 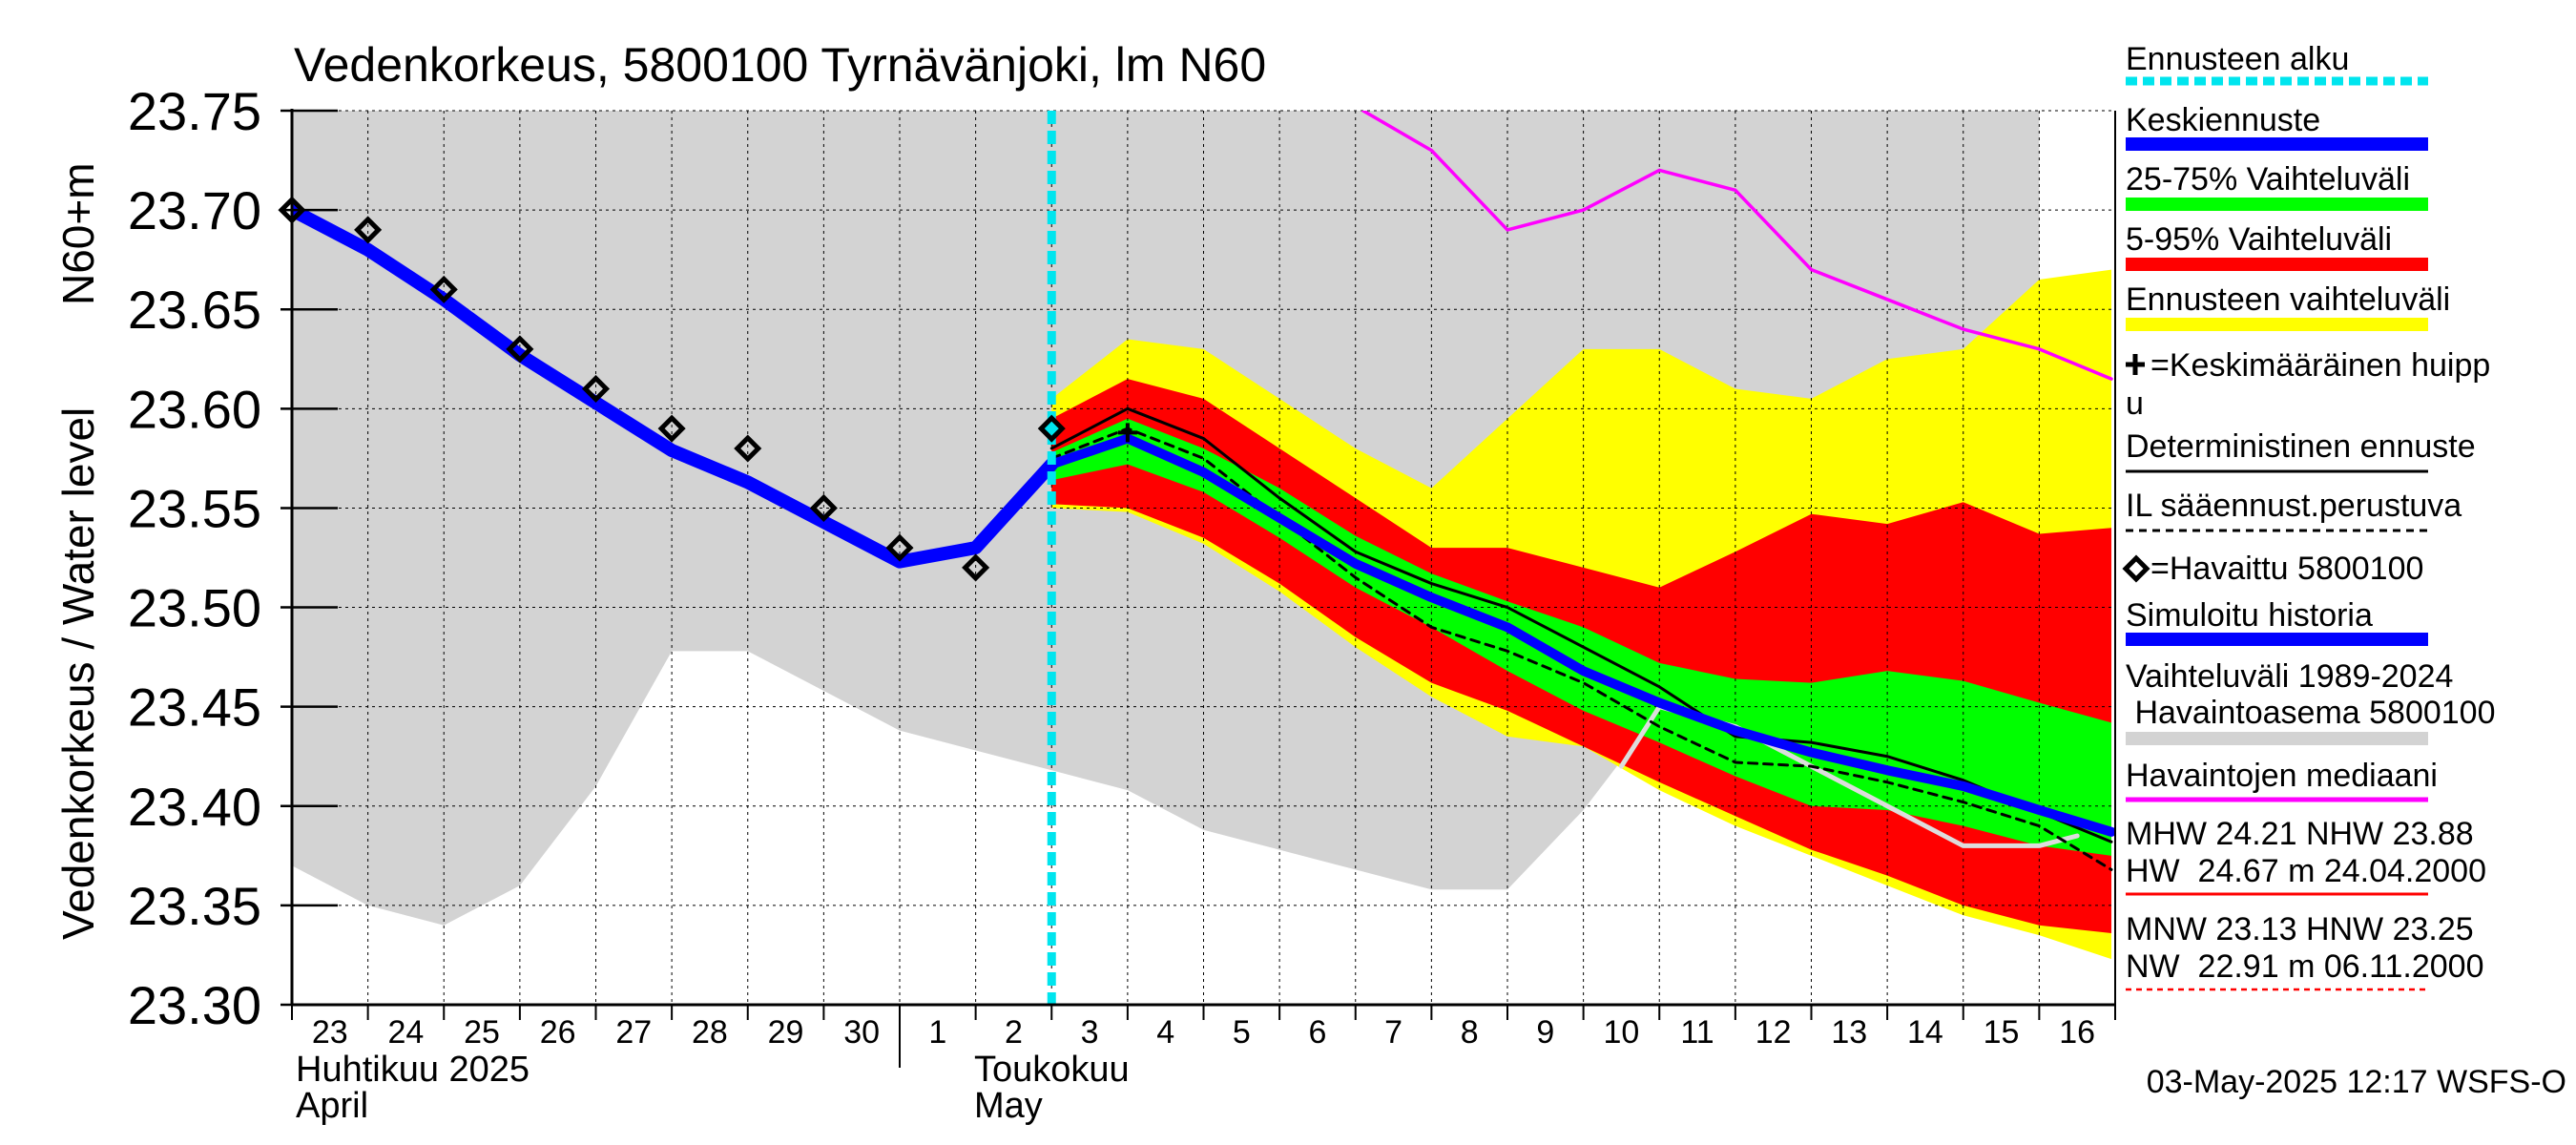 What do you see at coordinates (413, 1070) in the screenshot?
I see `month-label-april-fi: Huhtikuu 2025` at bounding box center [413, 1070].